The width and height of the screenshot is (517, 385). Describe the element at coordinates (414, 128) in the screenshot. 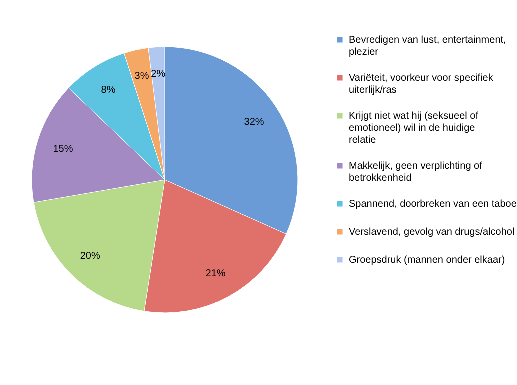

I see `legend-label: Krijgt niet wat hij (seksueel of emotioneel) wil in de huidige relatie` at that location.